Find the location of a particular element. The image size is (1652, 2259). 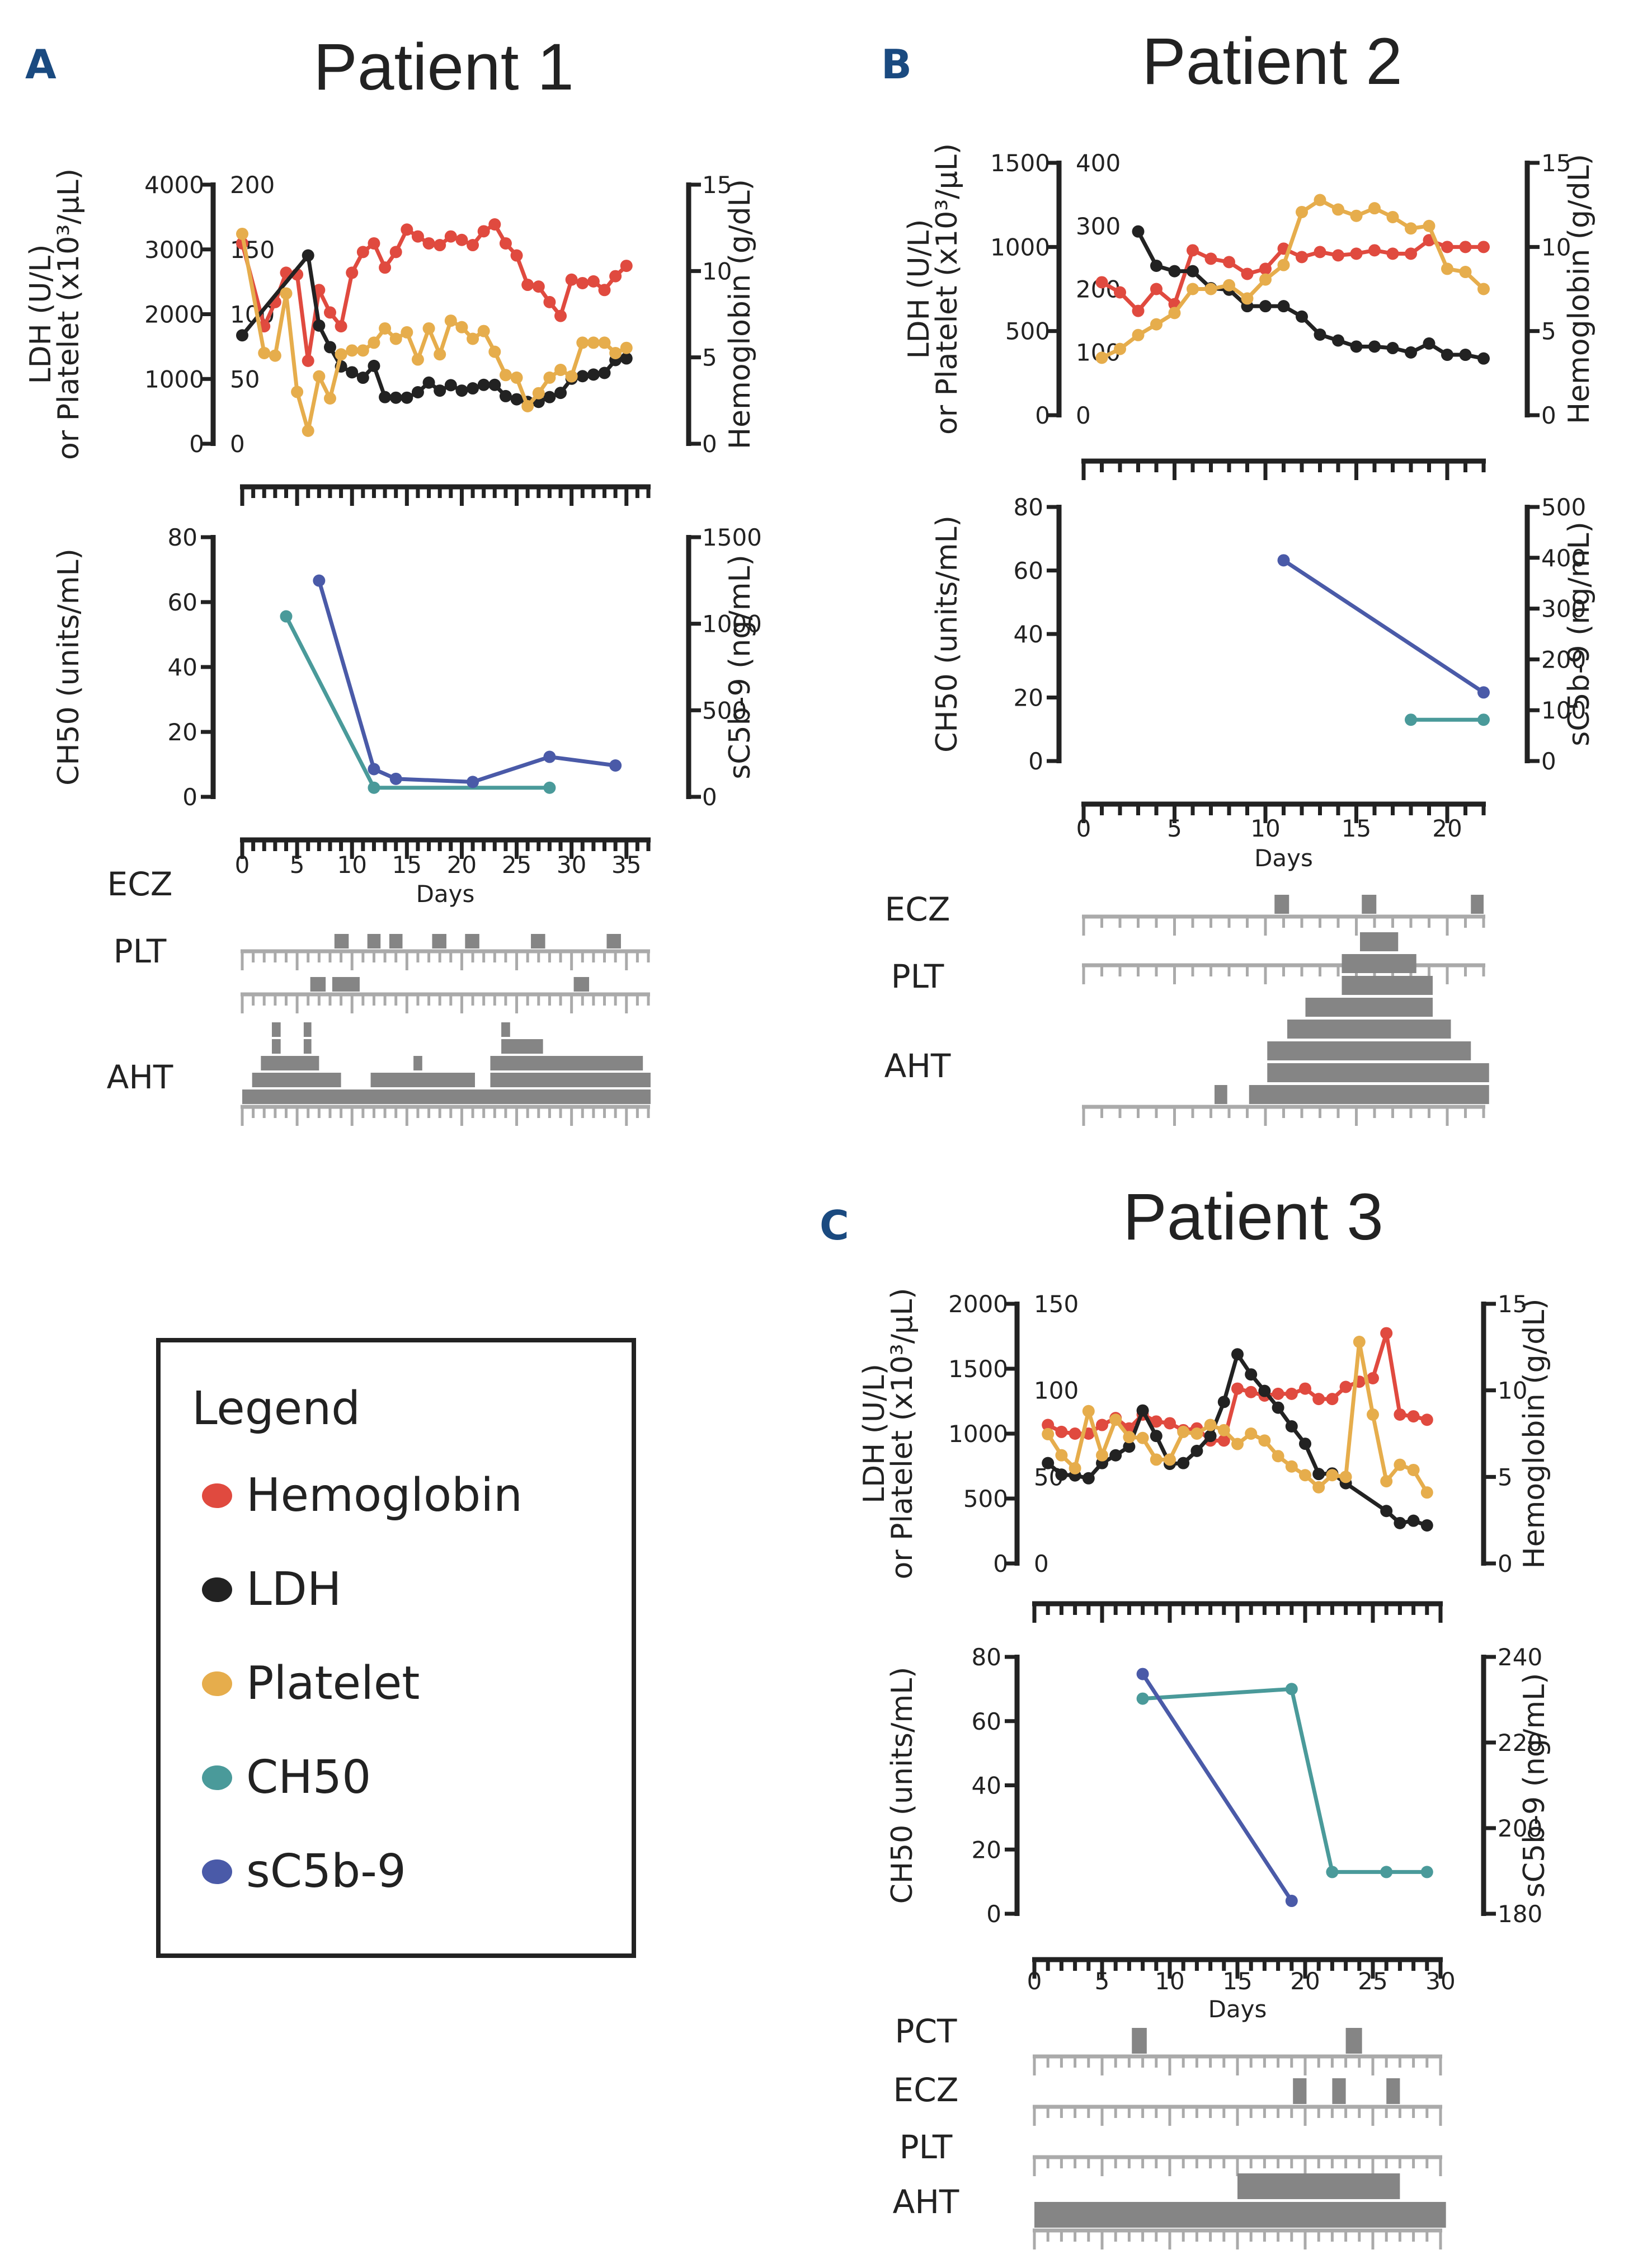

ldh-axis-tick-label: 1500 is located at coordinates (1020, 163).